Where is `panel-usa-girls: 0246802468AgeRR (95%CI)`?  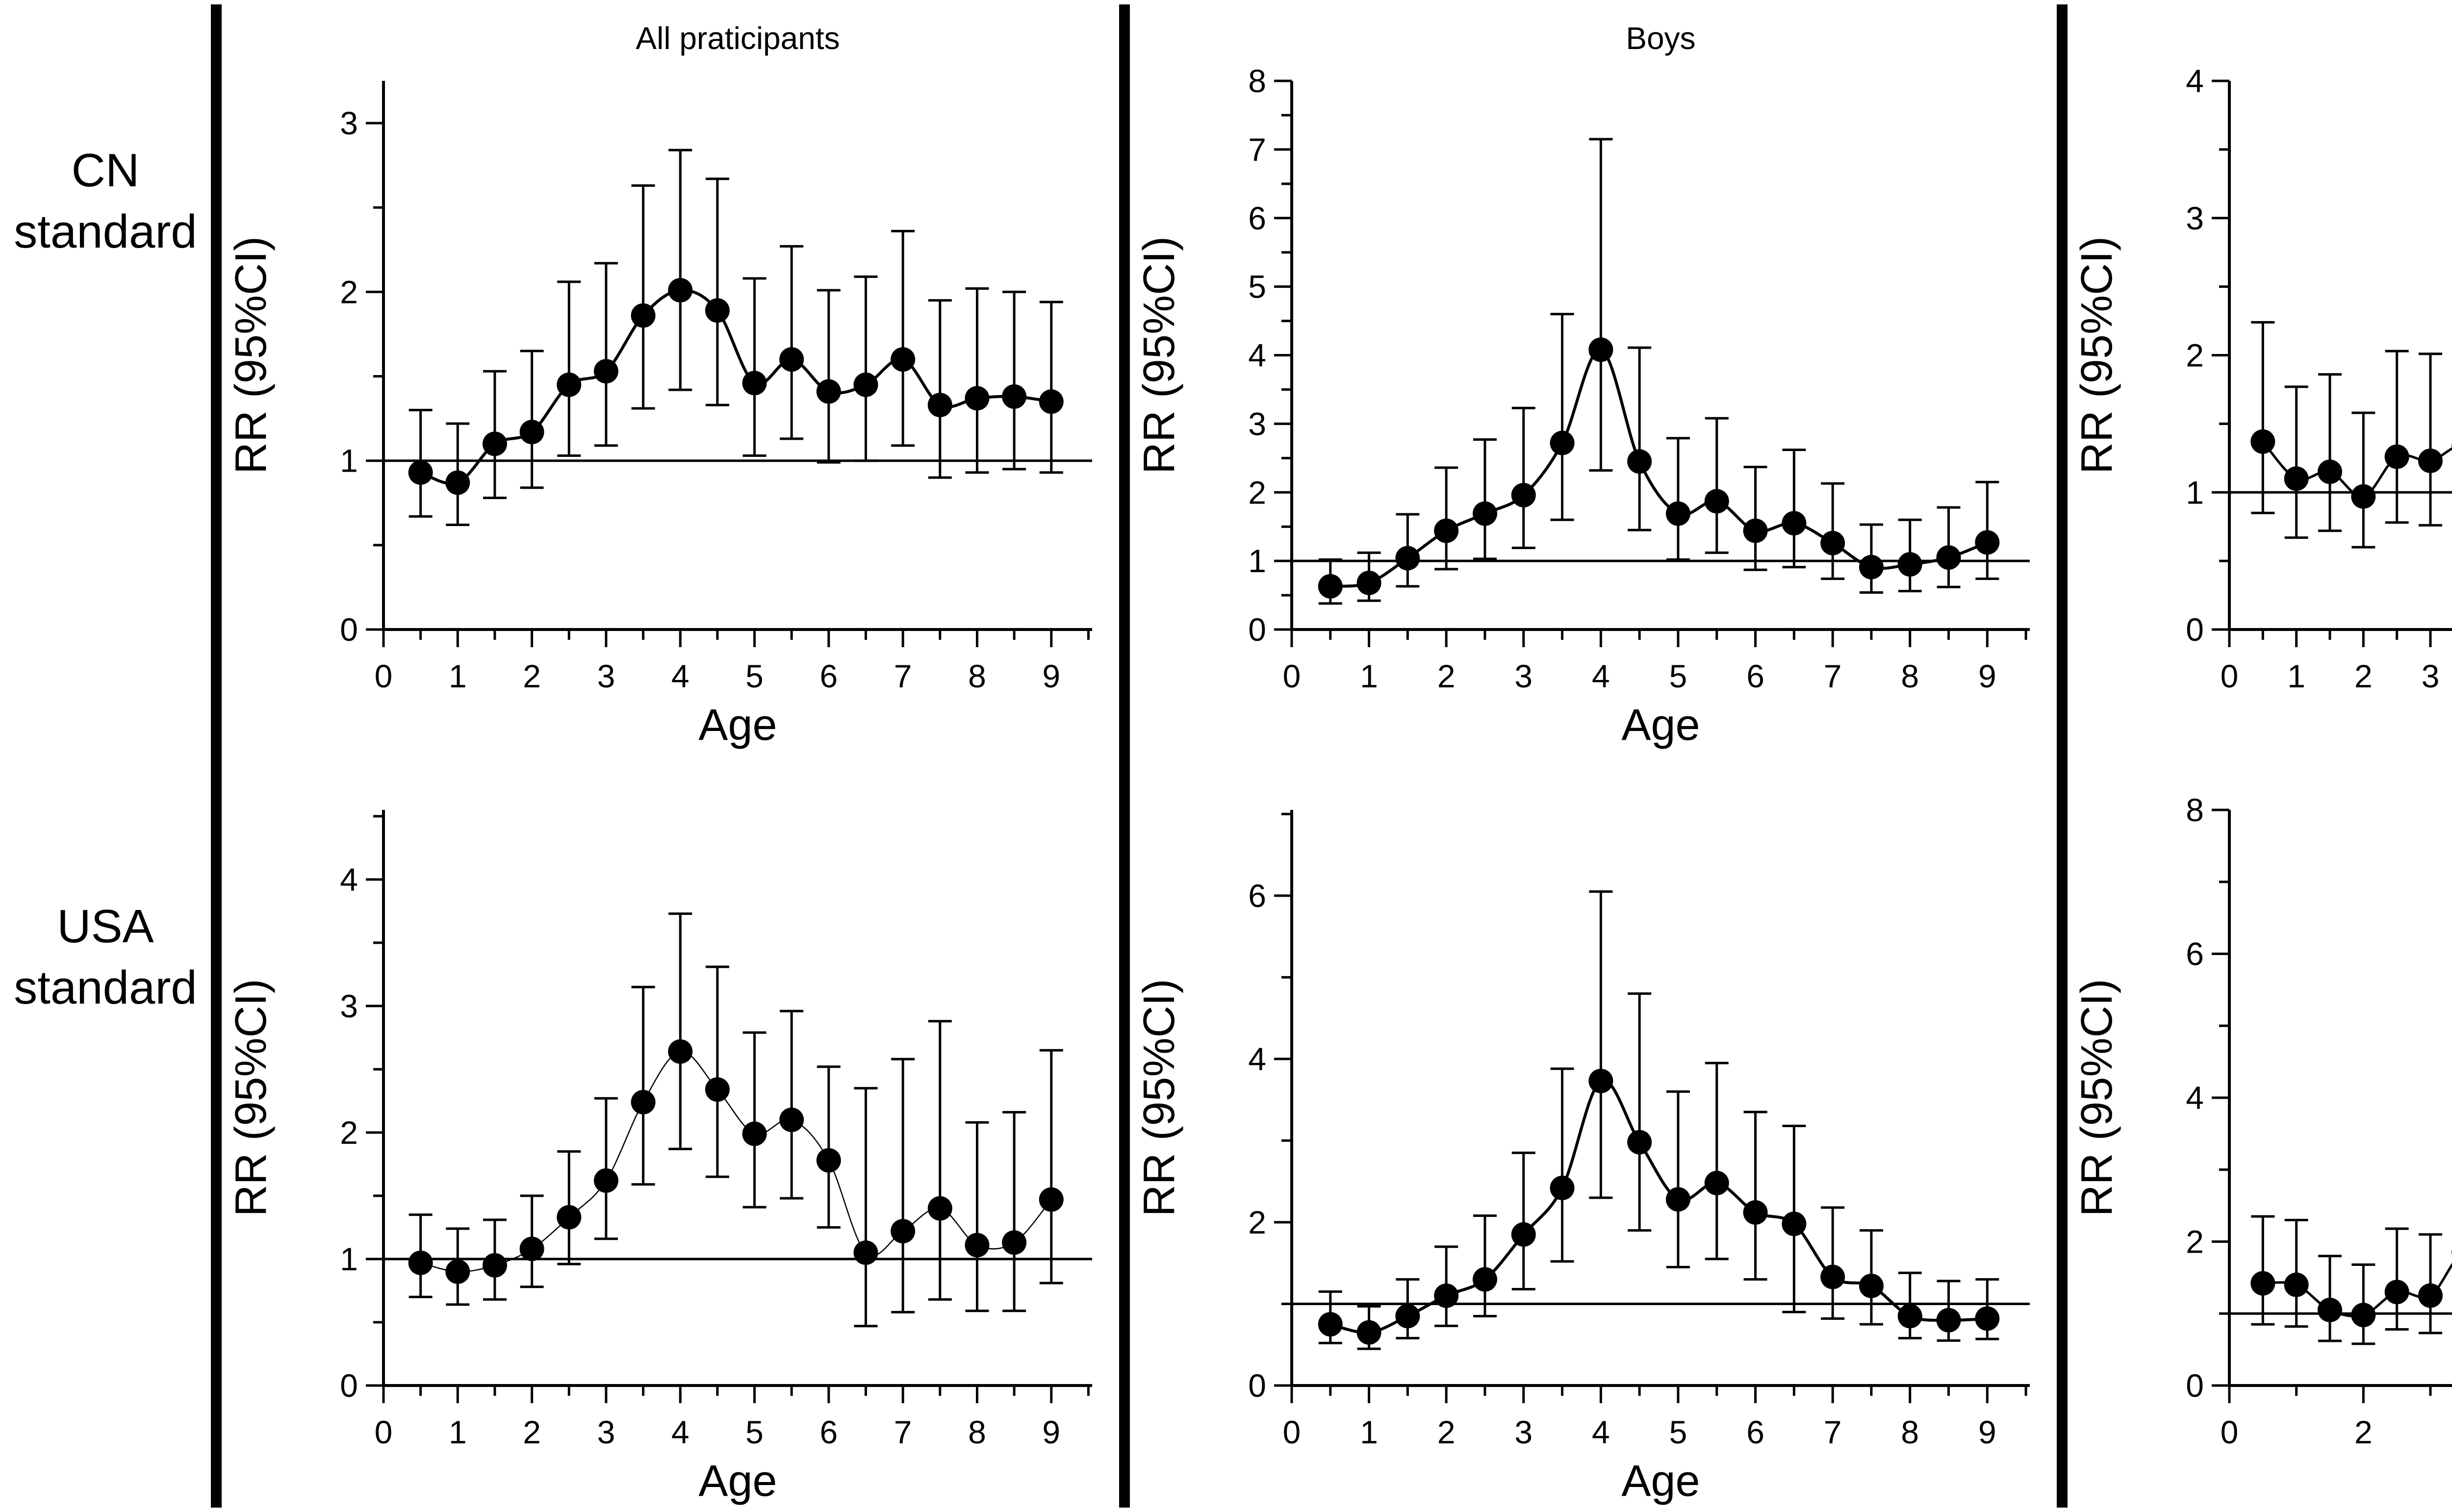 panel-usa-girls: 0246802468AgeRR (95%CI) is located at coordinates (2260, 1134).